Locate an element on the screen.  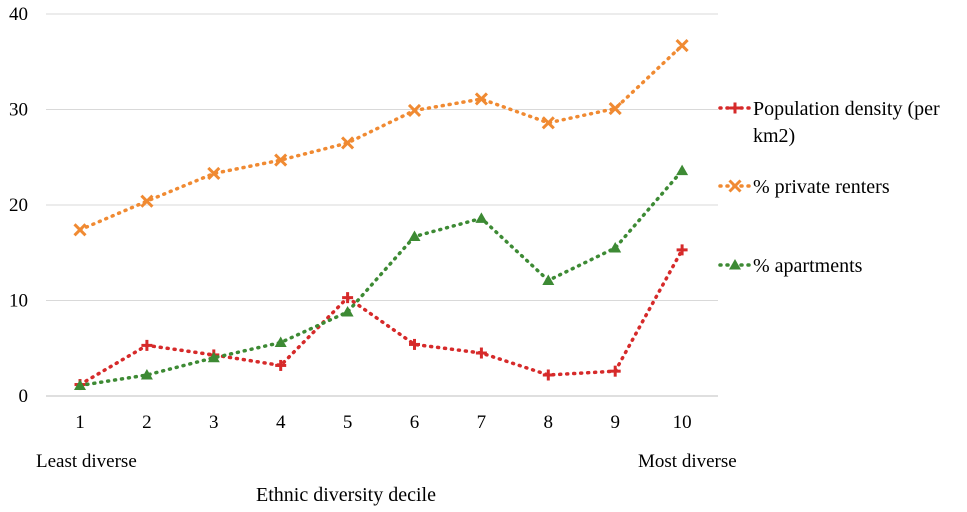
legend-label: Population density (per is located at coordinates (846, 109).